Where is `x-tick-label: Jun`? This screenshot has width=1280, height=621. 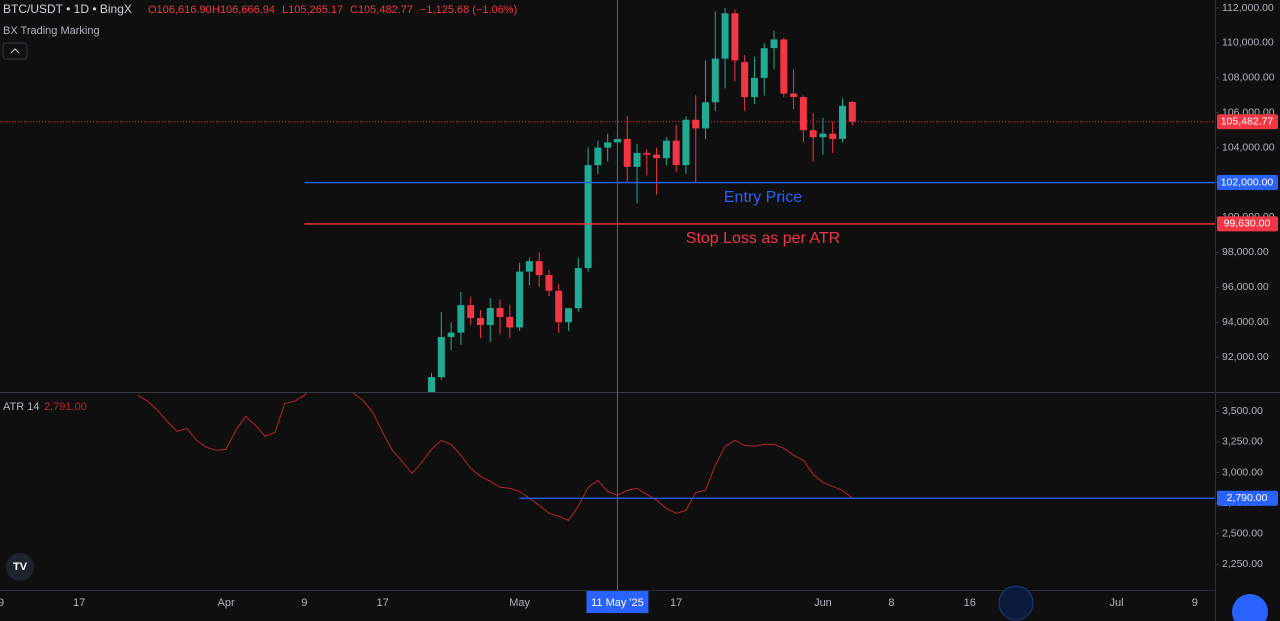
x-tick-label: Jun is located at coordinates (823, 603).